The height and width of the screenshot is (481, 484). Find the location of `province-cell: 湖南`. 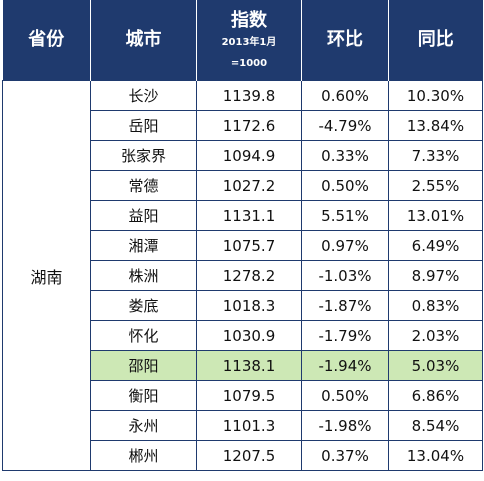

province-cell: 湖南 is located at coordinates (46, 275).